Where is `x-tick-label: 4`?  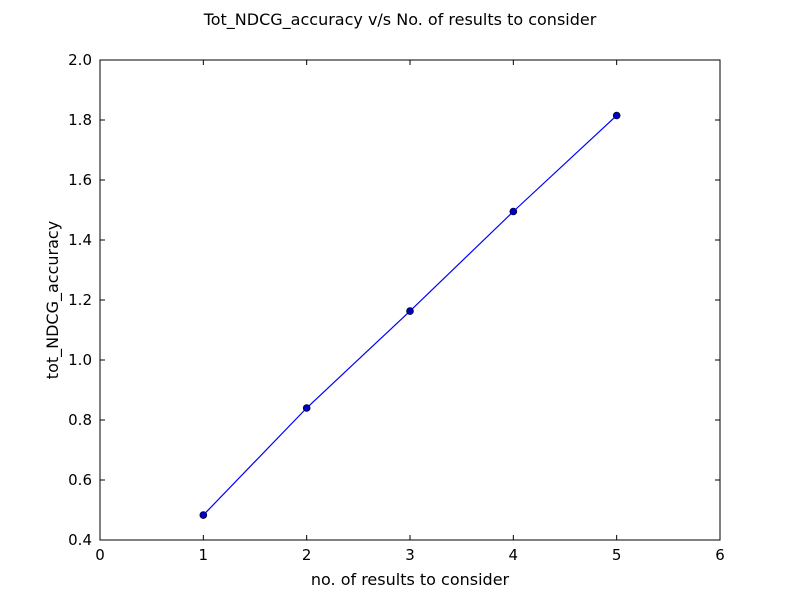
x-tick-label: 4 is located at coordinates (514, 555).